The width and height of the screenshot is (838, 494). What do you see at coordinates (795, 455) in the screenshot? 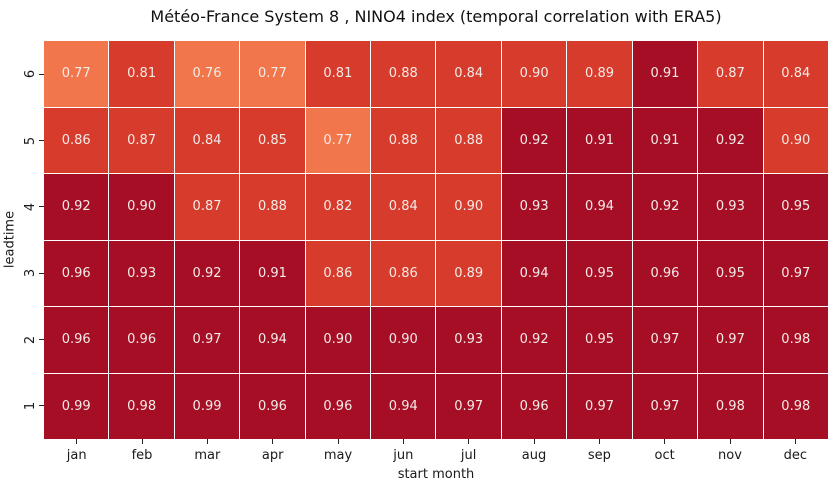
I see `x-tick-label: dec` at bounding box center [795, 455].